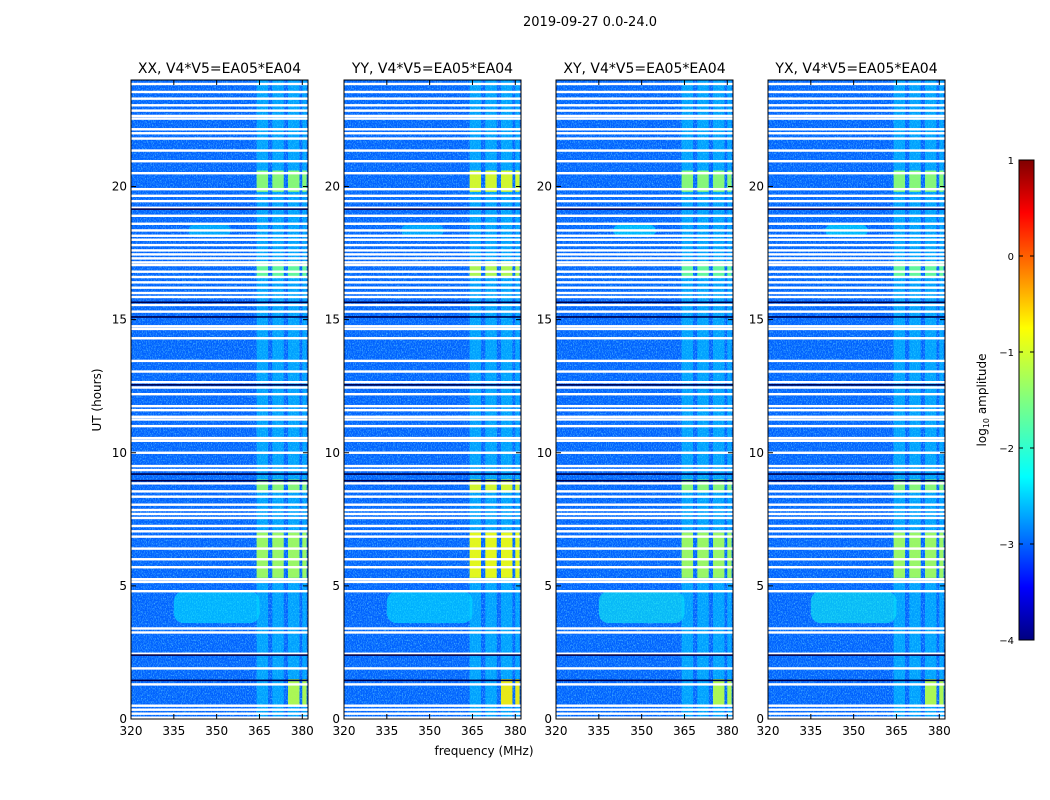 The image size is (1050, 800). Describe the element at coordinates (644, 69) in the screenshot. I see `panel-title: XY, V4*V5=EA05*EA04` at that location.